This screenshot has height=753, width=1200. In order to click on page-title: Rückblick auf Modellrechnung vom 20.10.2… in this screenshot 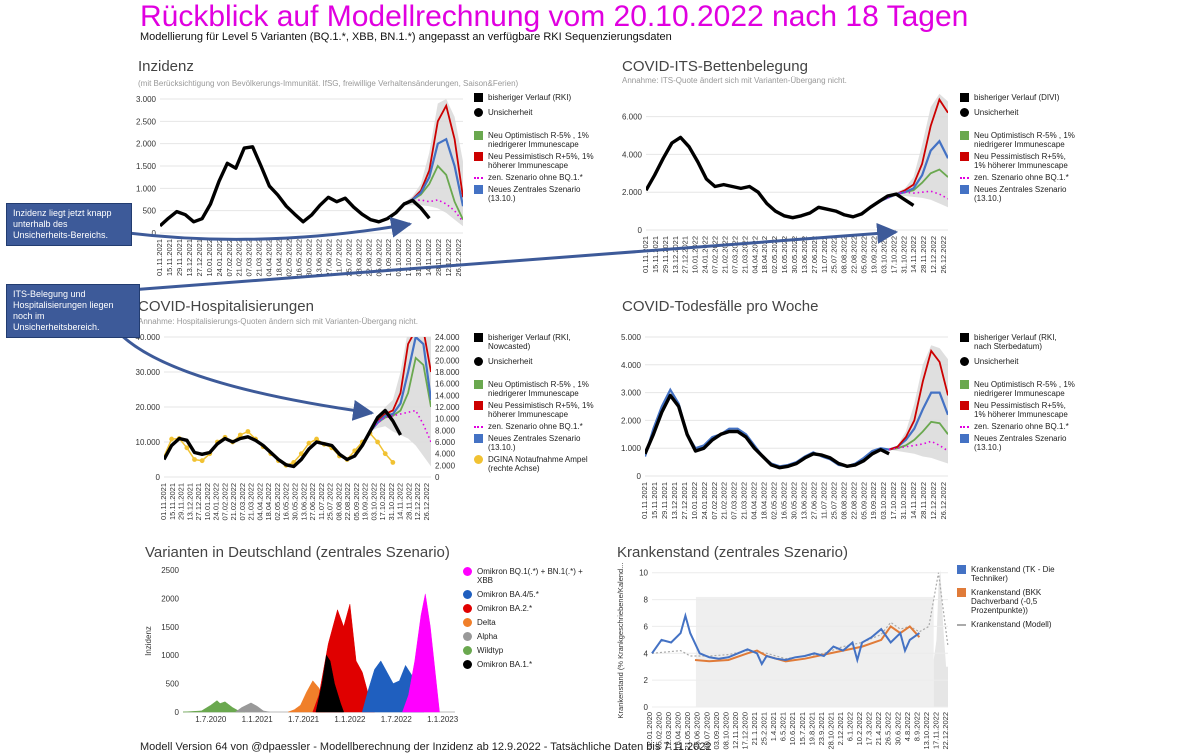, I will do `click(554, 16)`.